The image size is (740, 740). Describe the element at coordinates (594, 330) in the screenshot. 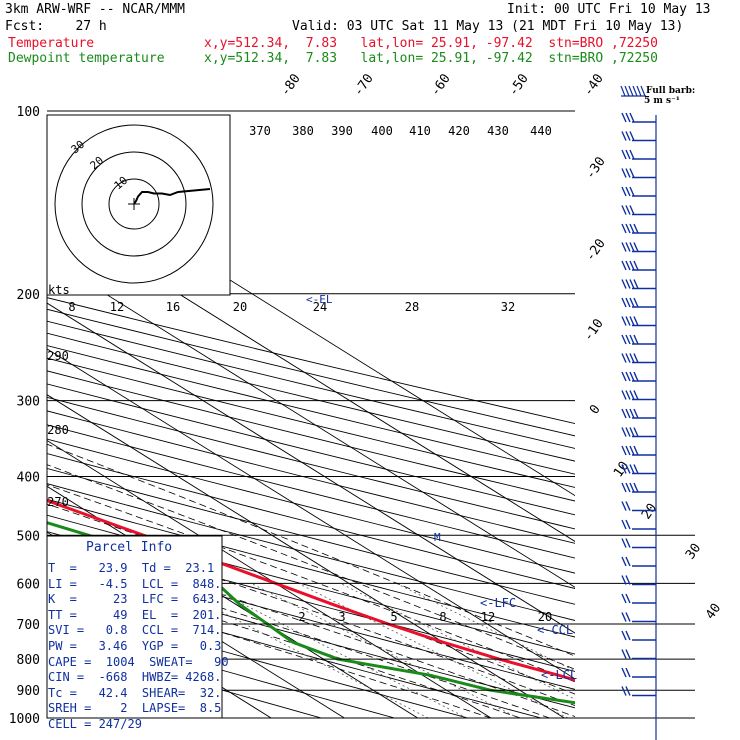

I see `isotherm-label: -10` at that location.